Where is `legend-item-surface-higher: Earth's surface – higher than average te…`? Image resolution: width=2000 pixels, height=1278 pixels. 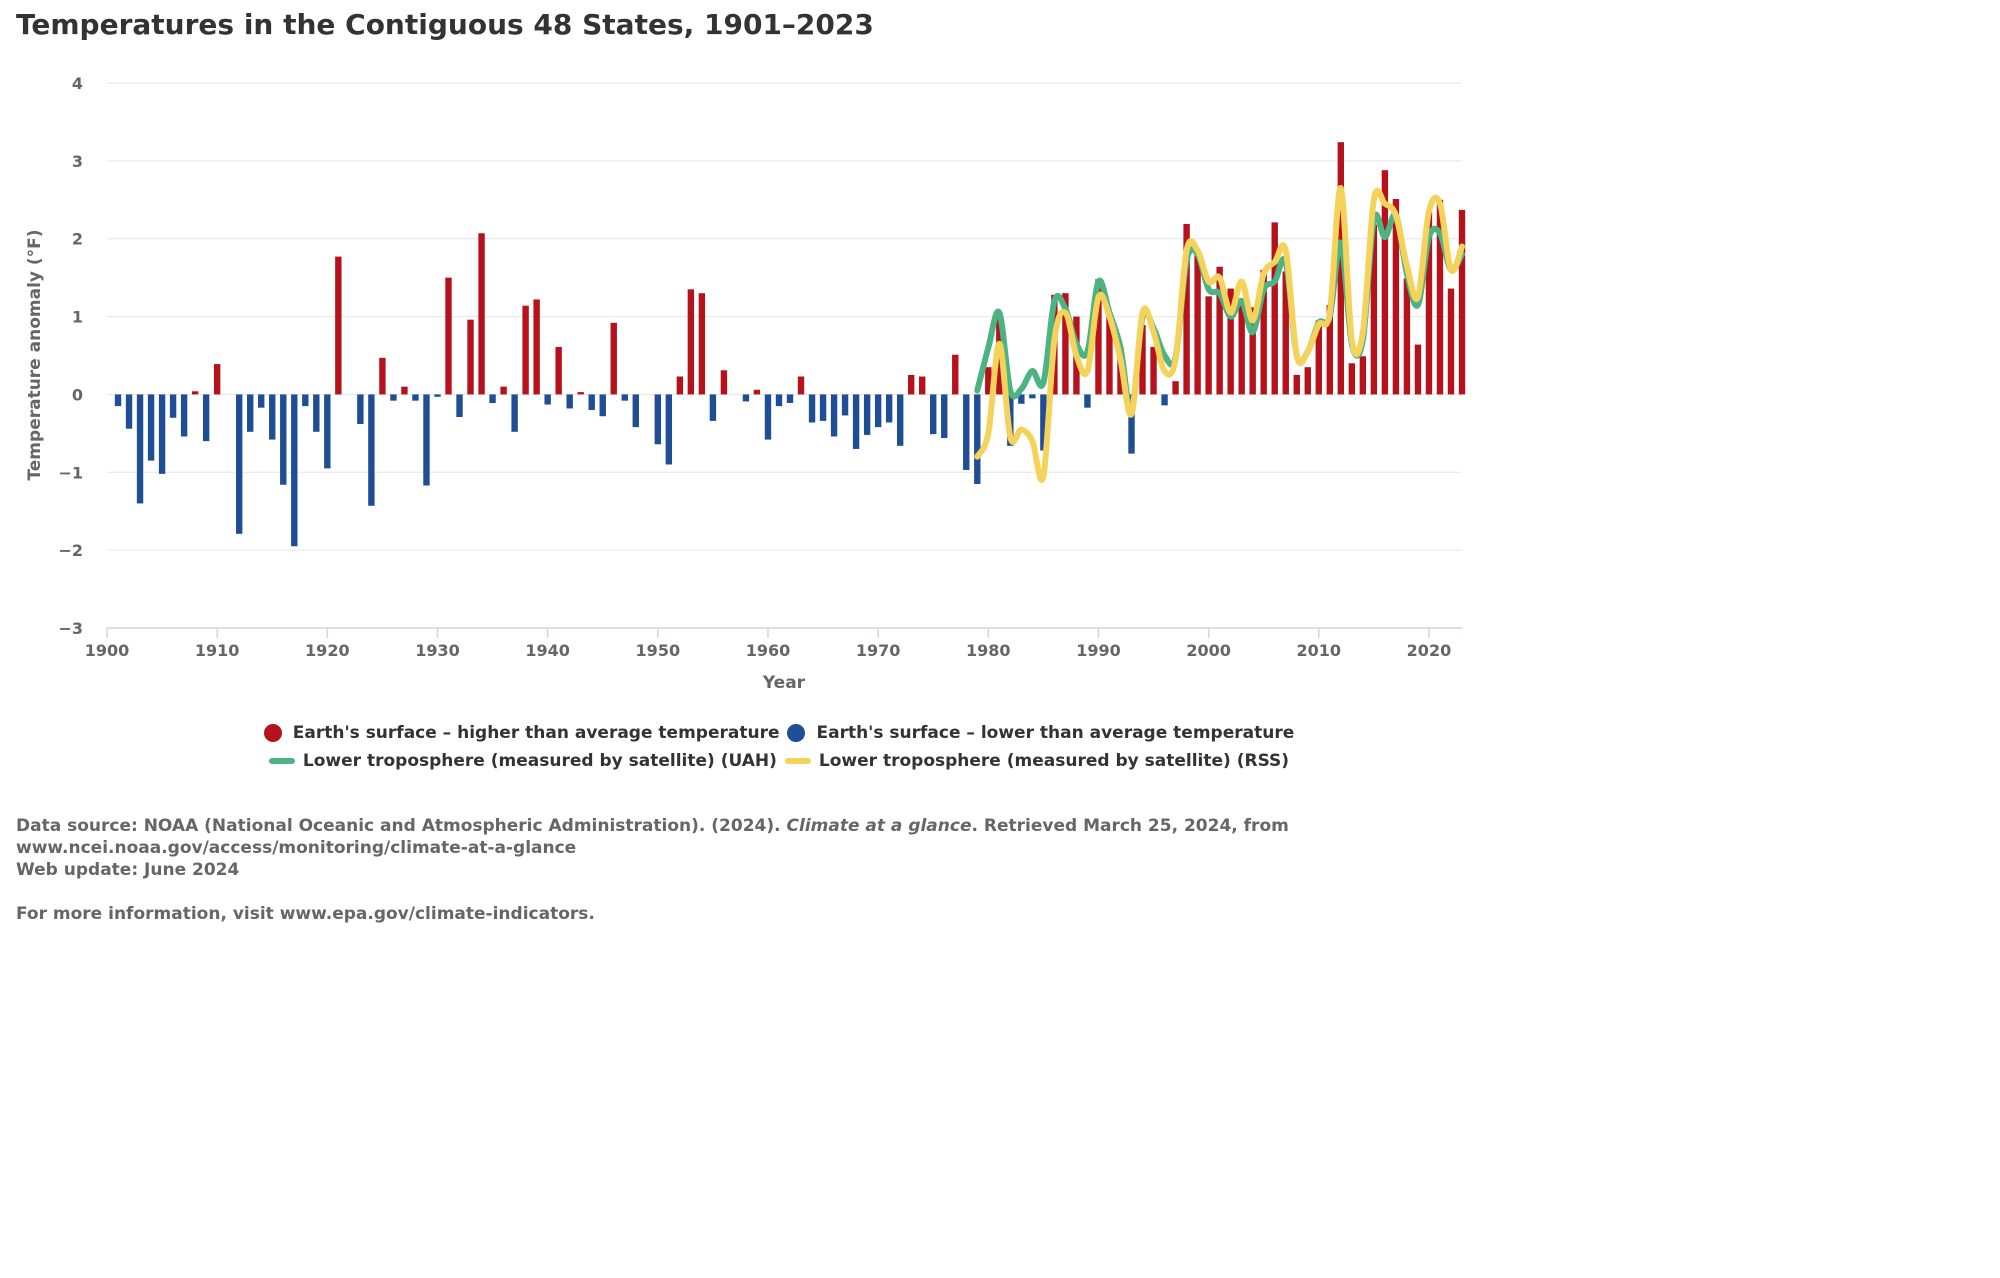
legend-item-surface-higher: Earth's surface – higher than average te… is located at coordinates (521, 733).